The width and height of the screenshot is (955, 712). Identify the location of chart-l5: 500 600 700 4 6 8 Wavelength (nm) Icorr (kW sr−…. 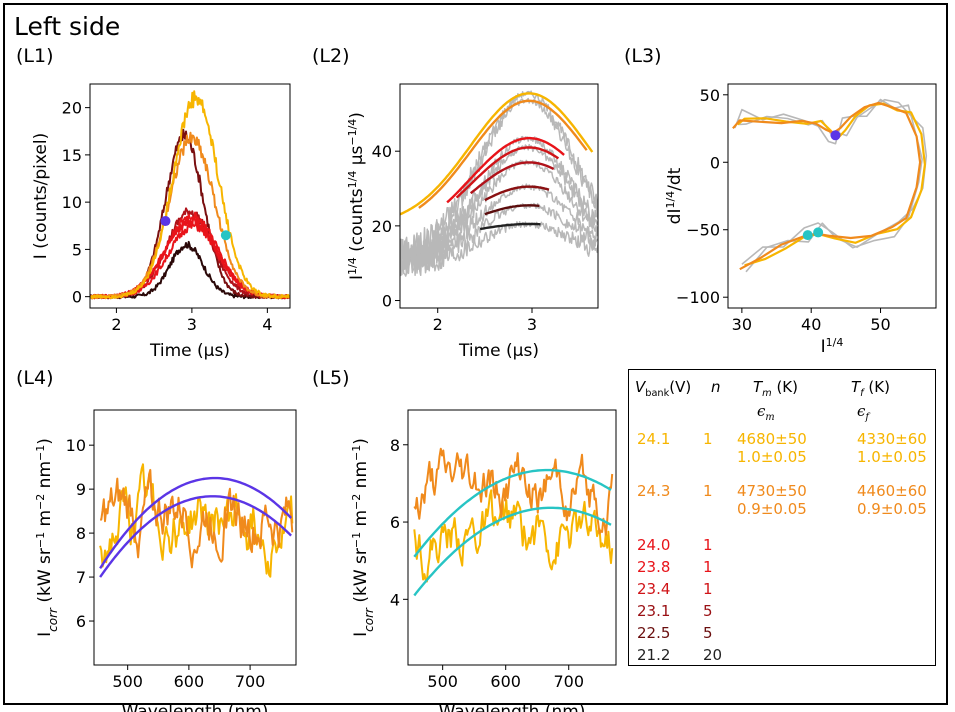
(483, 560).